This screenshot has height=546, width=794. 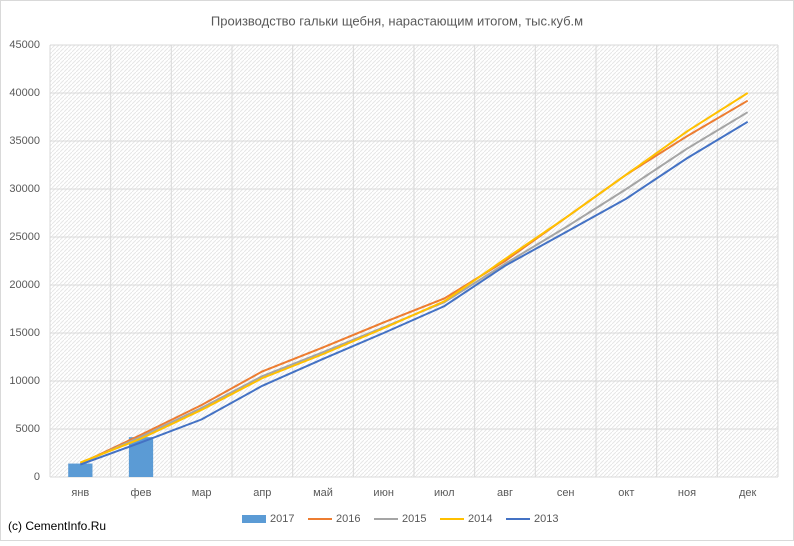 I want to click on x-tick-label: янв, so click(x=80, y=493).